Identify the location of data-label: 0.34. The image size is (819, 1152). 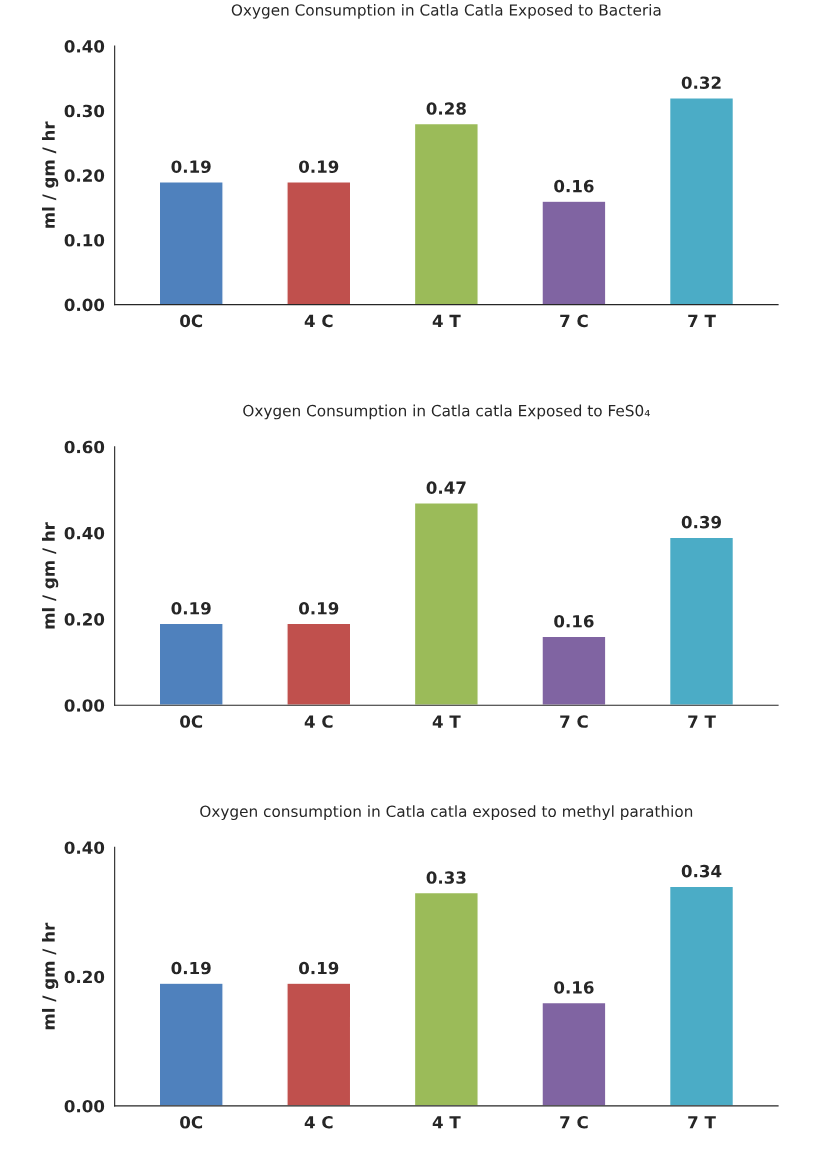
(701, 871).